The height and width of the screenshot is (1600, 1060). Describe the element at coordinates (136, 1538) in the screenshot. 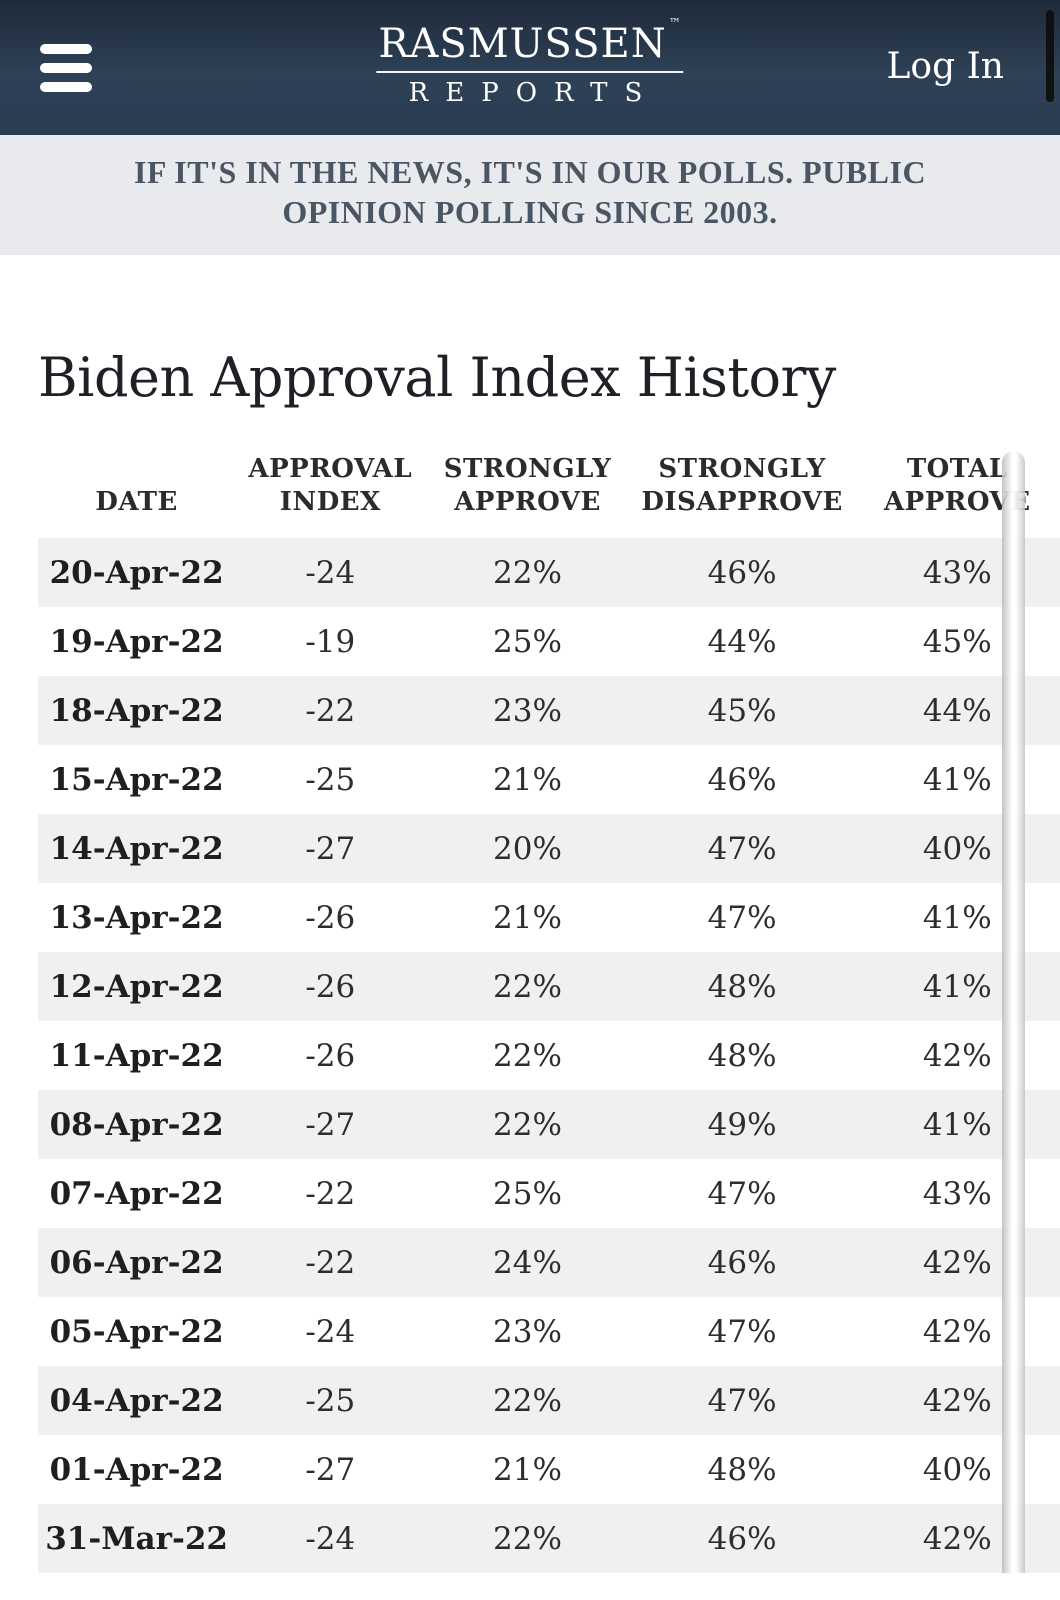

I see `date-cell: 31-Mar-22` at that location.